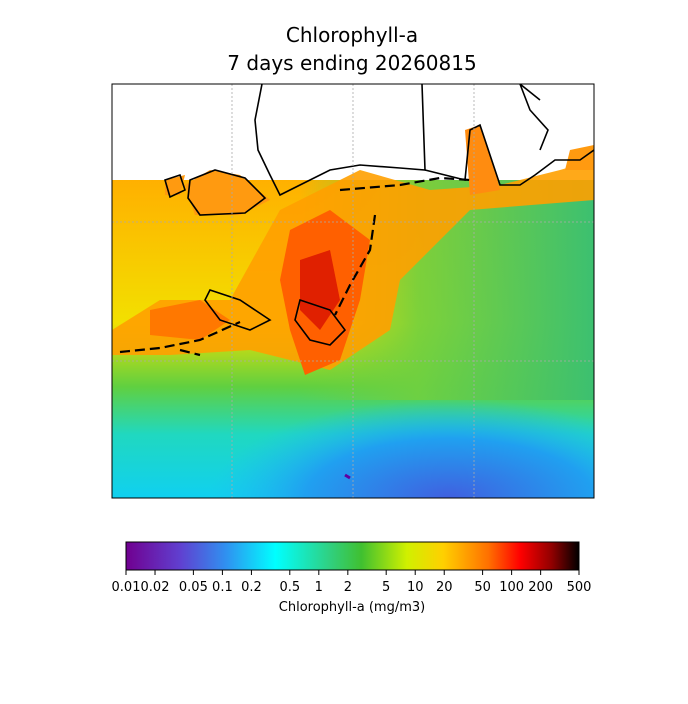  What do you see at coordinates (193, 587) in the screenshot?
I see `colorbar-tick-label: 0.05` at bounding box center [193, 587].